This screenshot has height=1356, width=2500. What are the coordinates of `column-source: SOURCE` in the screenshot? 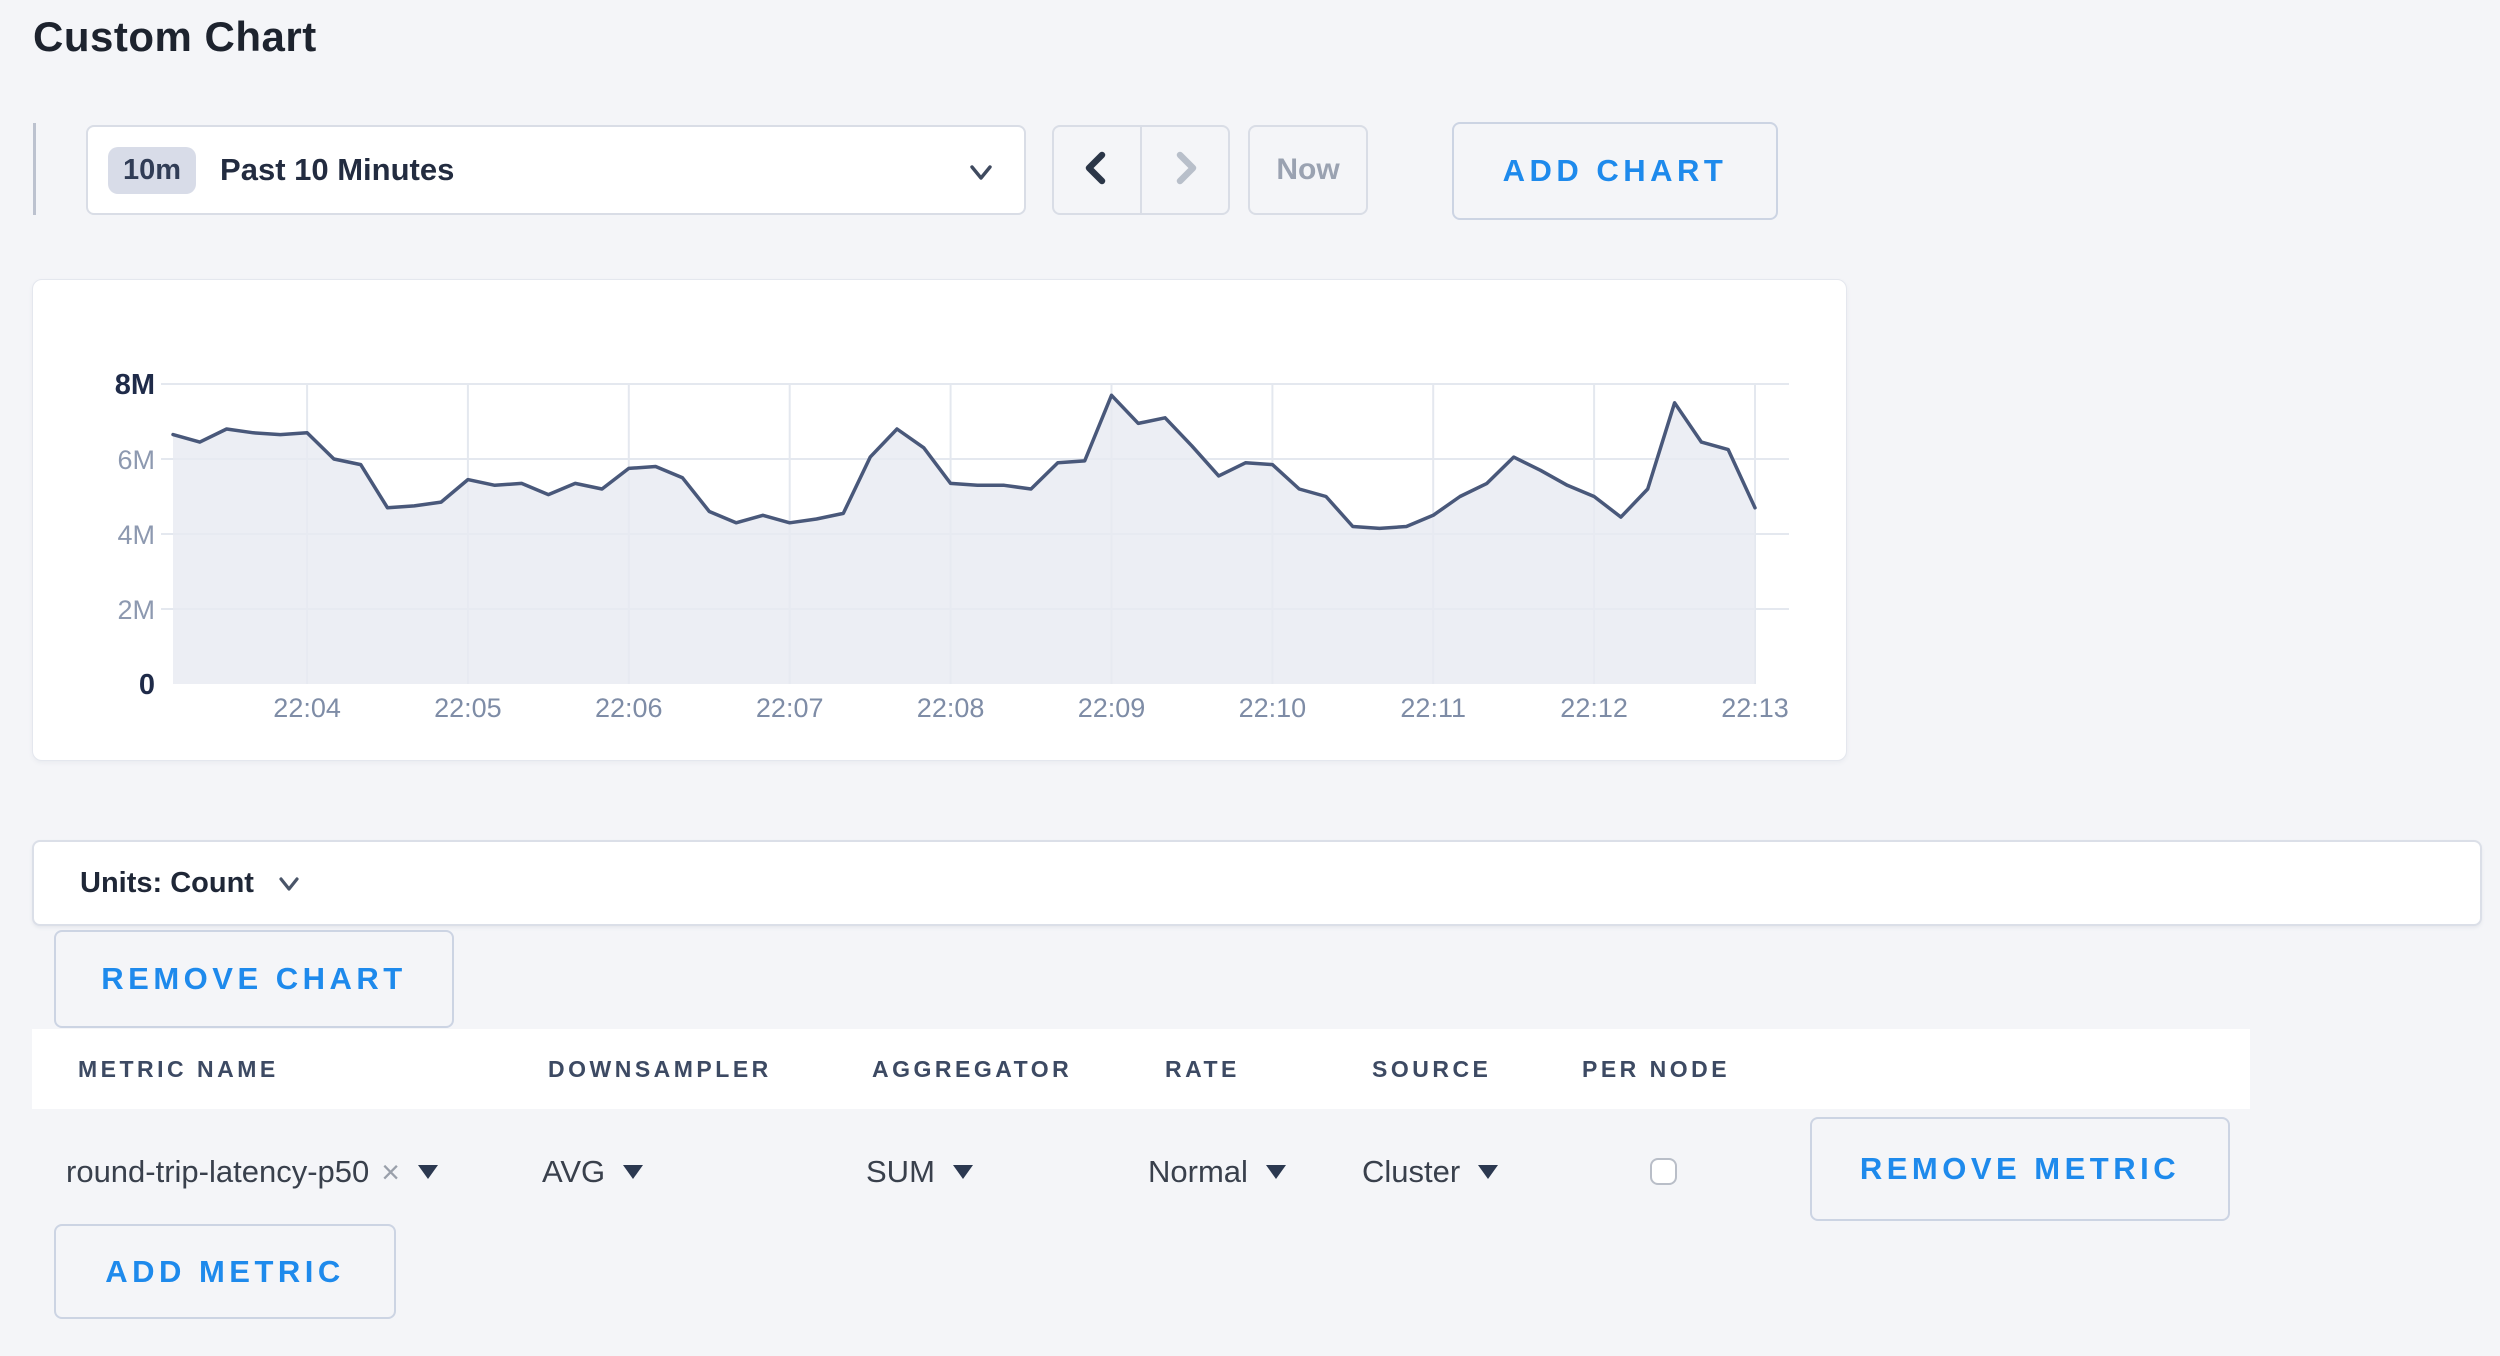 It's located at (1432, 1068).